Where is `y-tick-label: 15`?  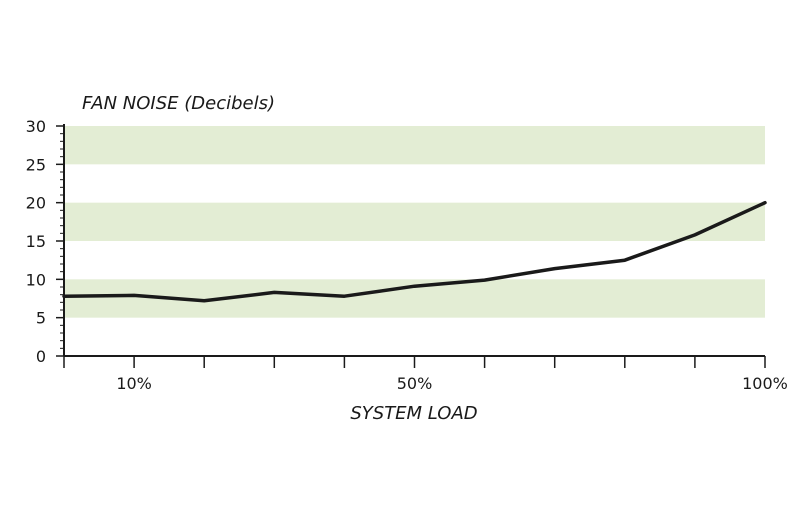
y-tick-label: 15 is located at coordinates (36, 241).